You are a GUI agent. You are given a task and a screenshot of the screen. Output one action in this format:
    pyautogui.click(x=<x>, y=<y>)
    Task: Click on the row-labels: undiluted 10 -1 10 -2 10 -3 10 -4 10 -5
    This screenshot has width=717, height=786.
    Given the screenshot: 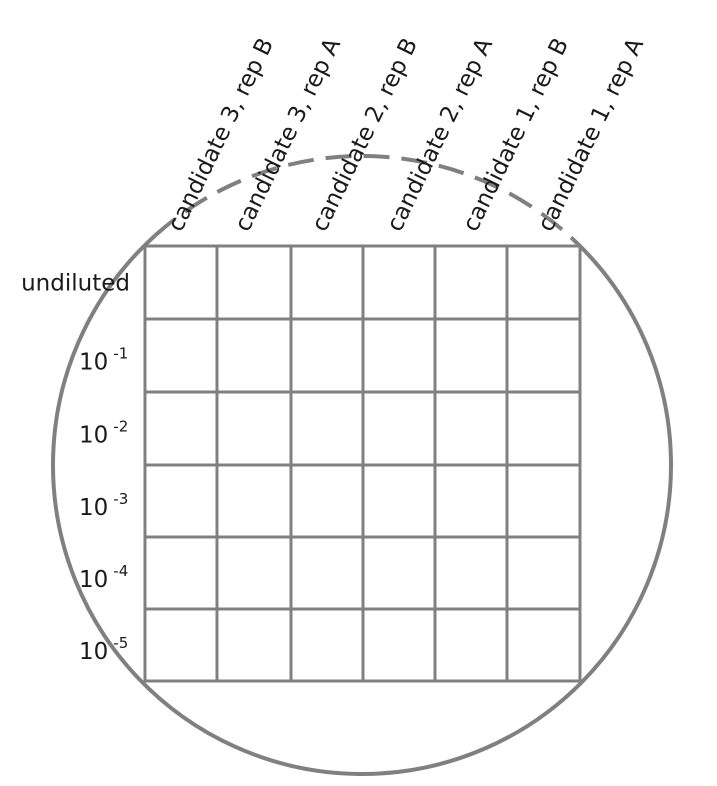 What is the action you would take?
    pyautogui.click(x=75, y=468)
    